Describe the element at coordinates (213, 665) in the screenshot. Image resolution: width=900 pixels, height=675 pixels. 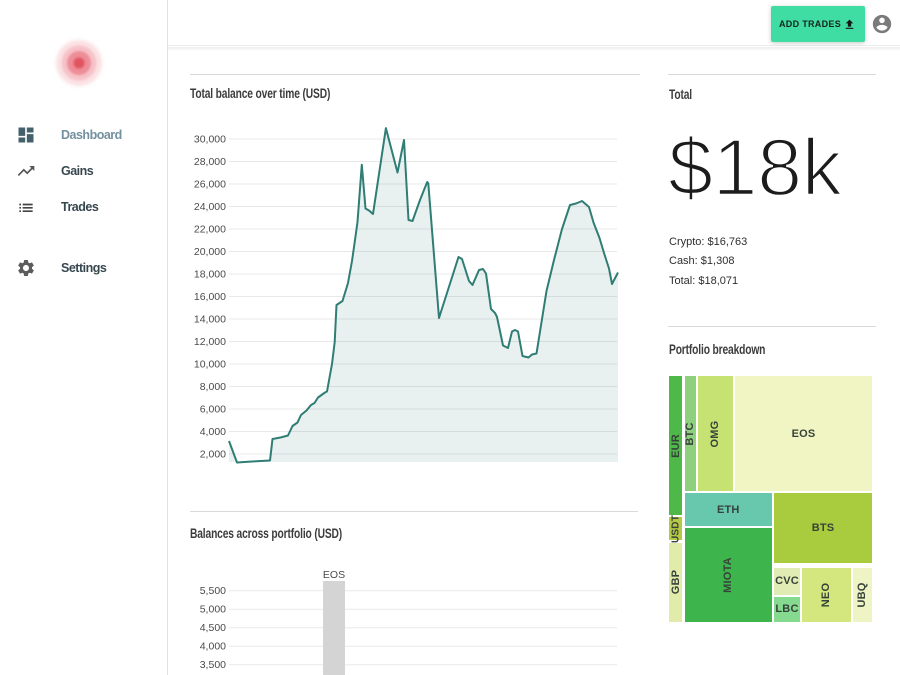
I see `svg-text: 3,500` at that location.